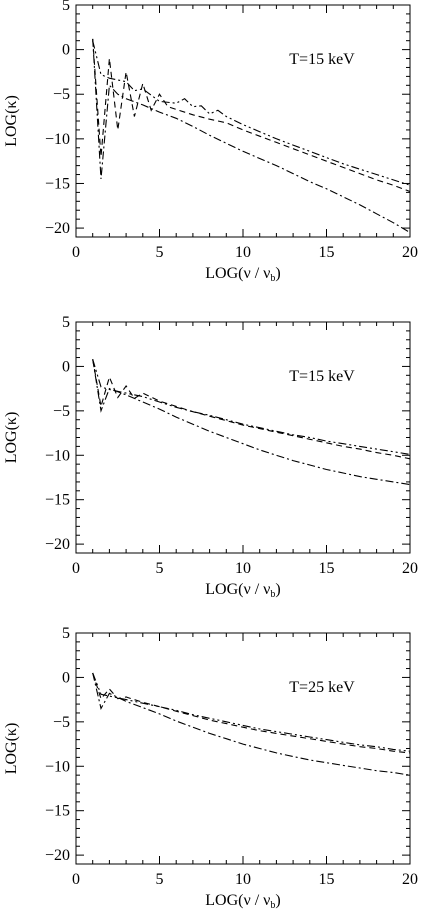 Image resolution: width=421 pixels, height=920 pixels. Describe the element at coordinates (322, 687) in the screenshot. I see `temperature-annotation: T=25 keV` at that location.